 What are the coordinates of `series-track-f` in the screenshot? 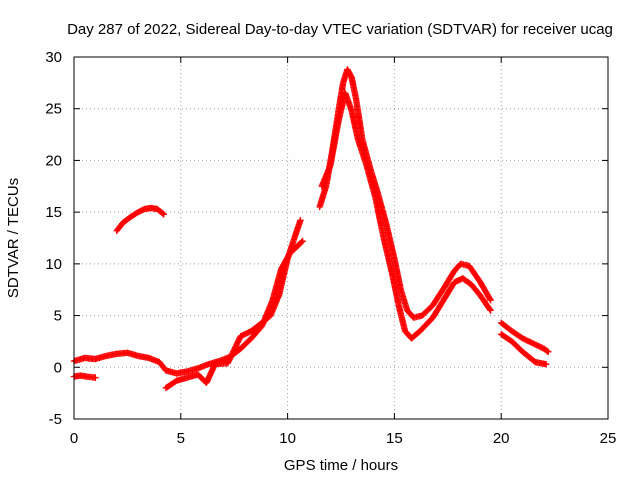 It's located at (406, 216).